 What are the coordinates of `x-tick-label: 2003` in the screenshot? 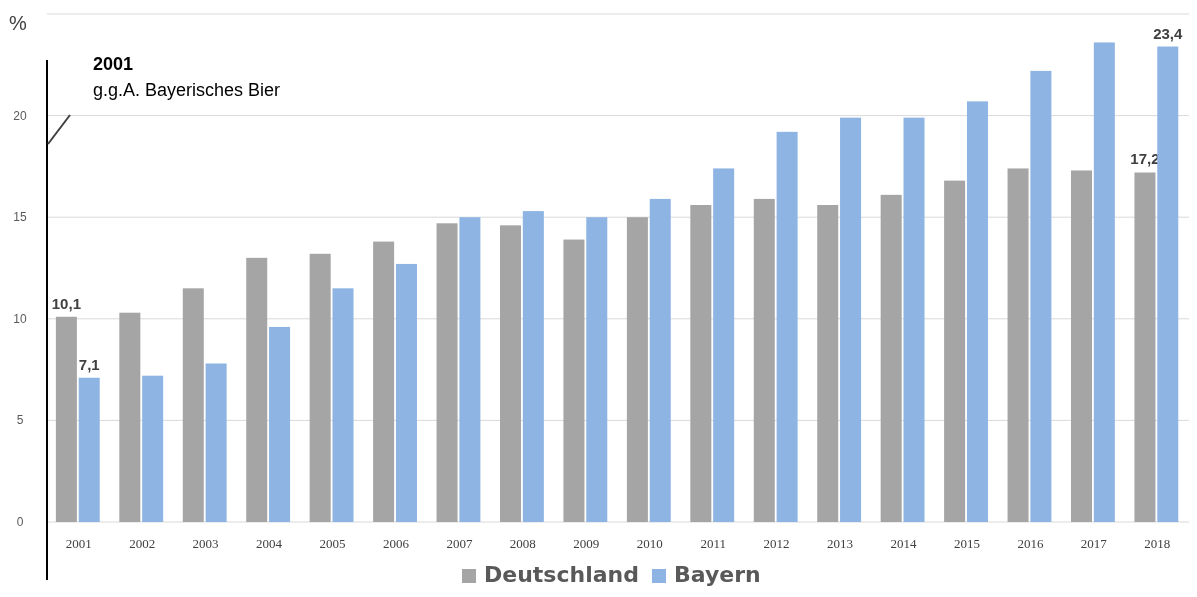 It's located at (205, 543).